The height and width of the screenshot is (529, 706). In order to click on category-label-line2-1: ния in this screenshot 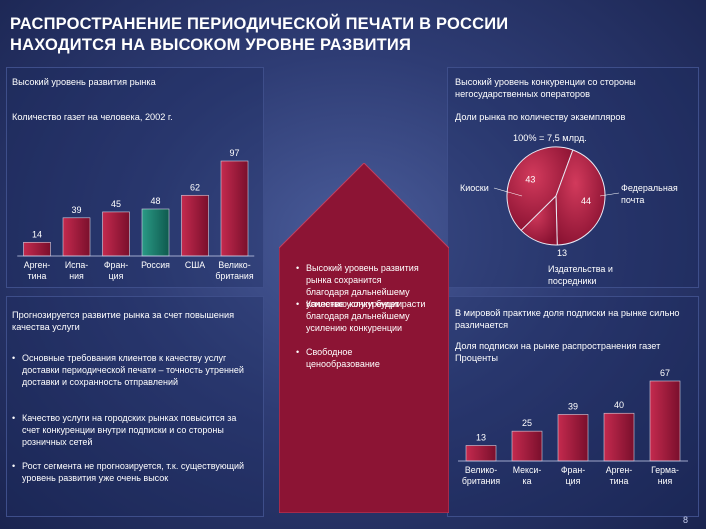, I will do `click(76, 276)`.